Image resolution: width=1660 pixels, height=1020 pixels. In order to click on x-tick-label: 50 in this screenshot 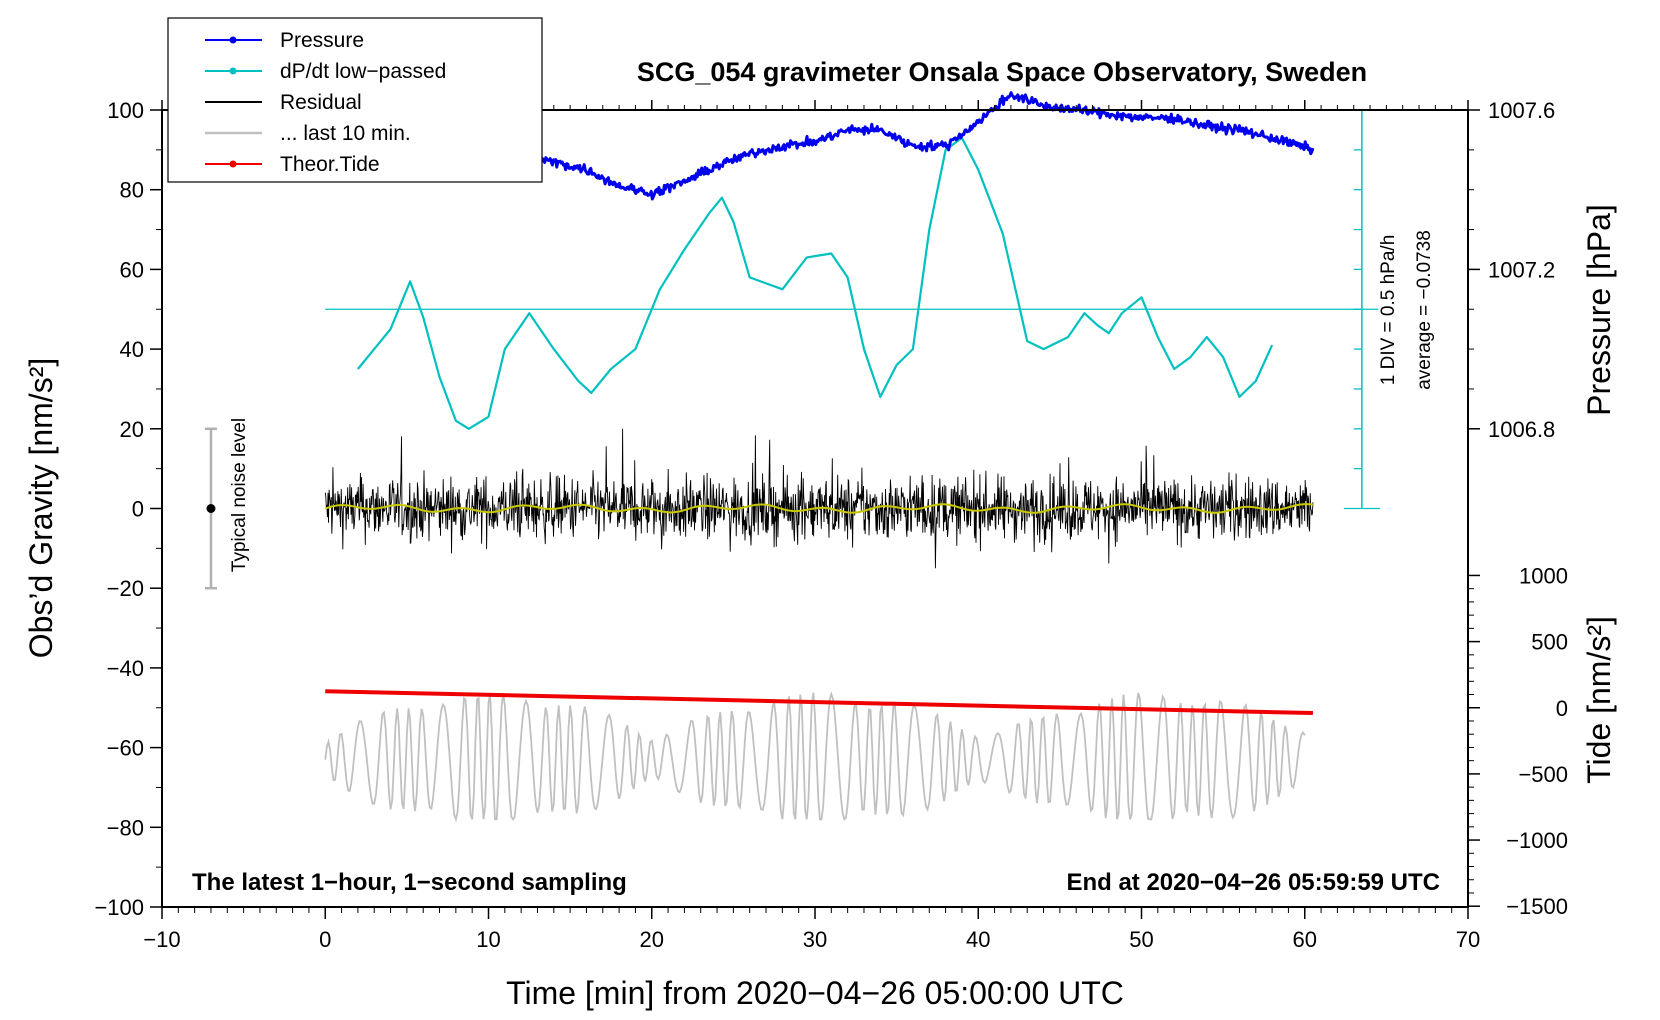, I will do `click(1141, 939)`.